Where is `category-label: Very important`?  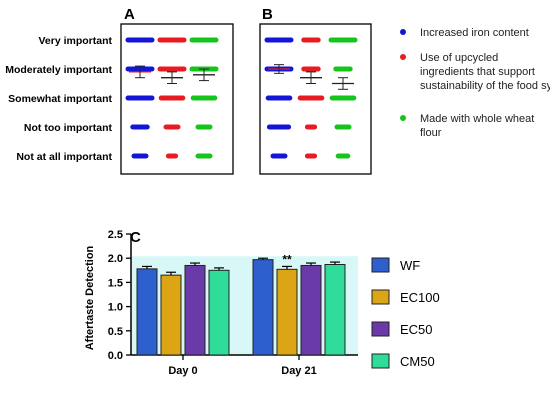
category-label: Very important is located at coordinates (75, 41).